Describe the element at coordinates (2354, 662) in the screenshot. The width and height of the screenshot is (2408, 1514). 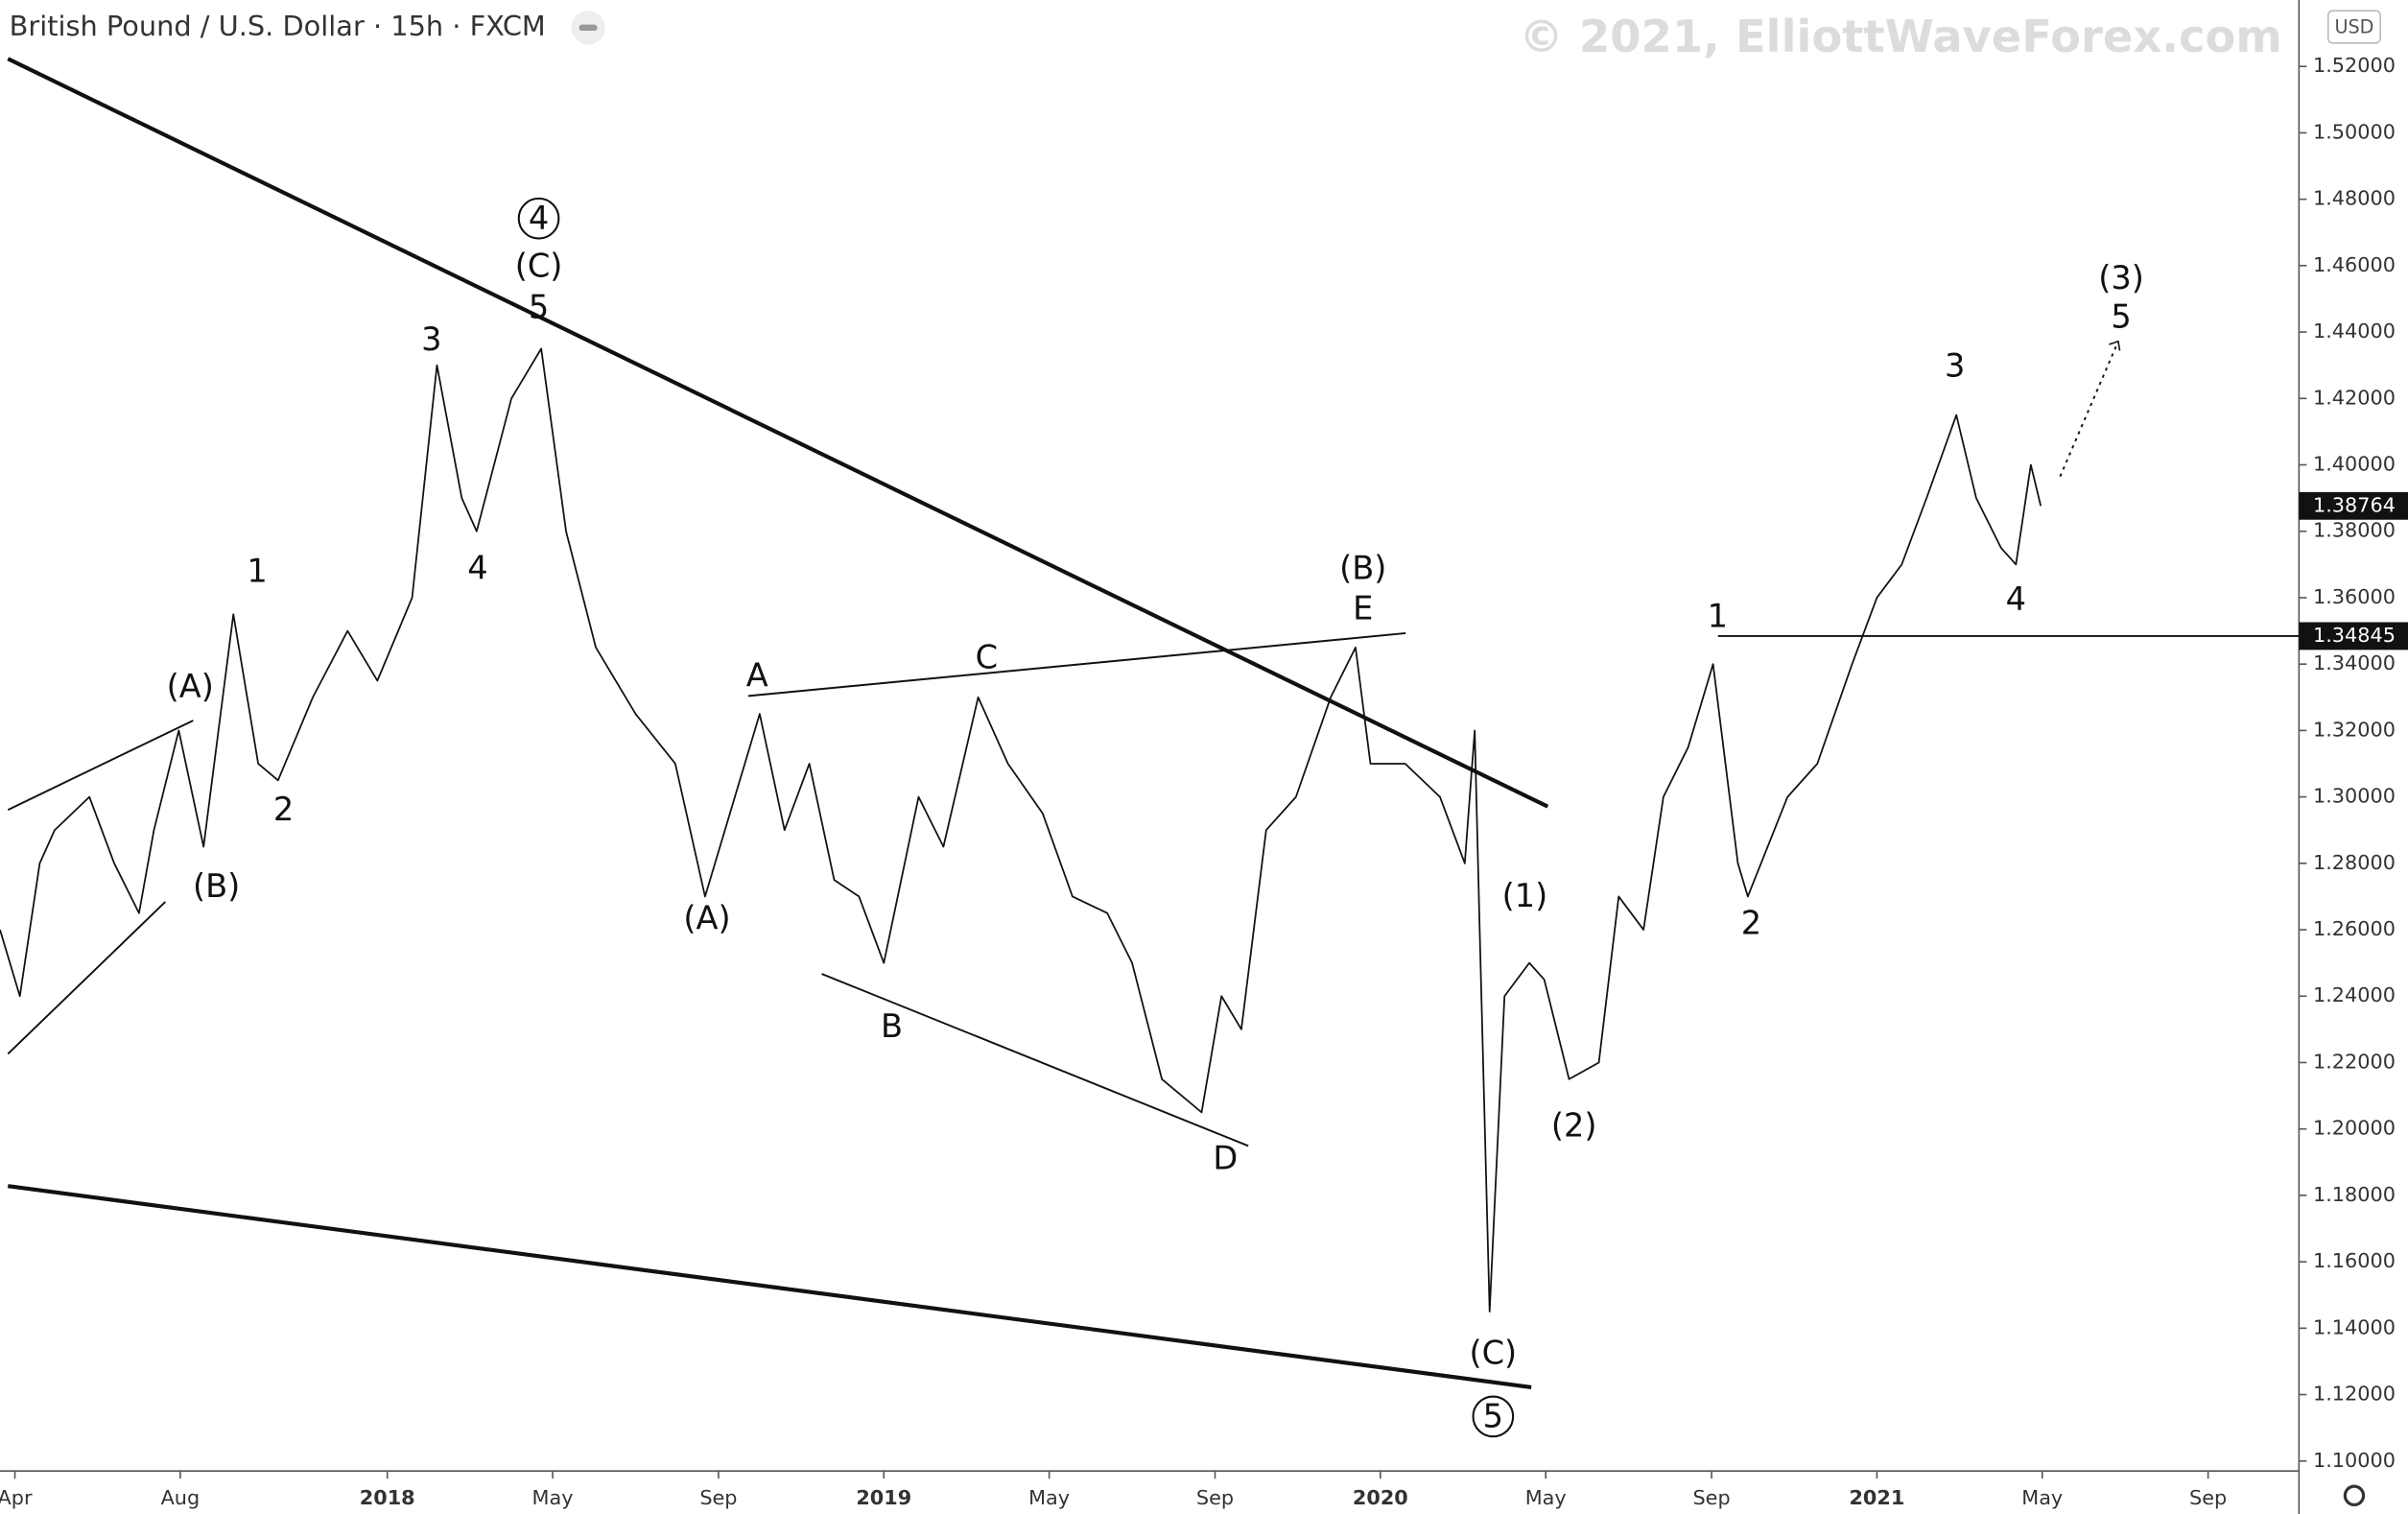
I see `y-tick-label: 1.34000` at that location.